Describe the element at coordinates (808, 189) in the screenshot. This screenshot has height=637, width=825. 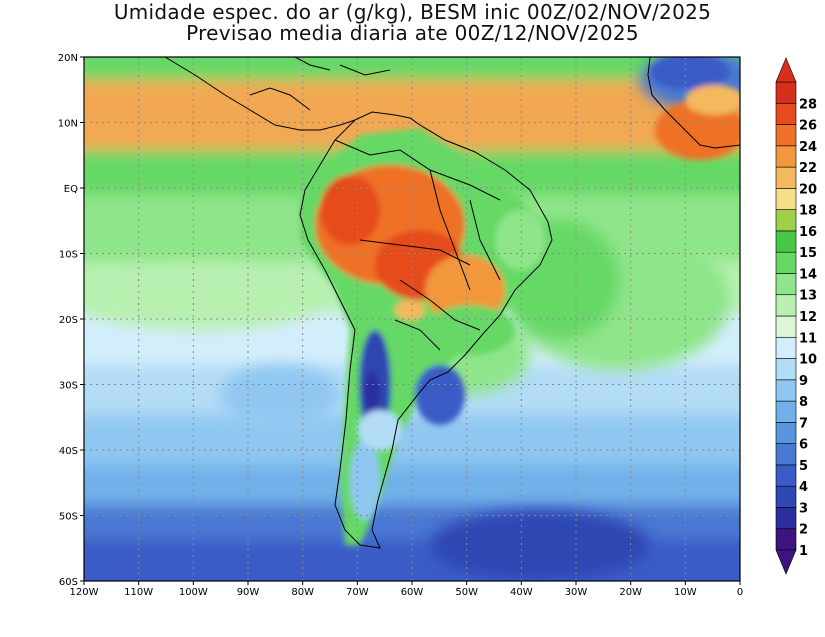
I see `colorbar-label: 20` at that location.